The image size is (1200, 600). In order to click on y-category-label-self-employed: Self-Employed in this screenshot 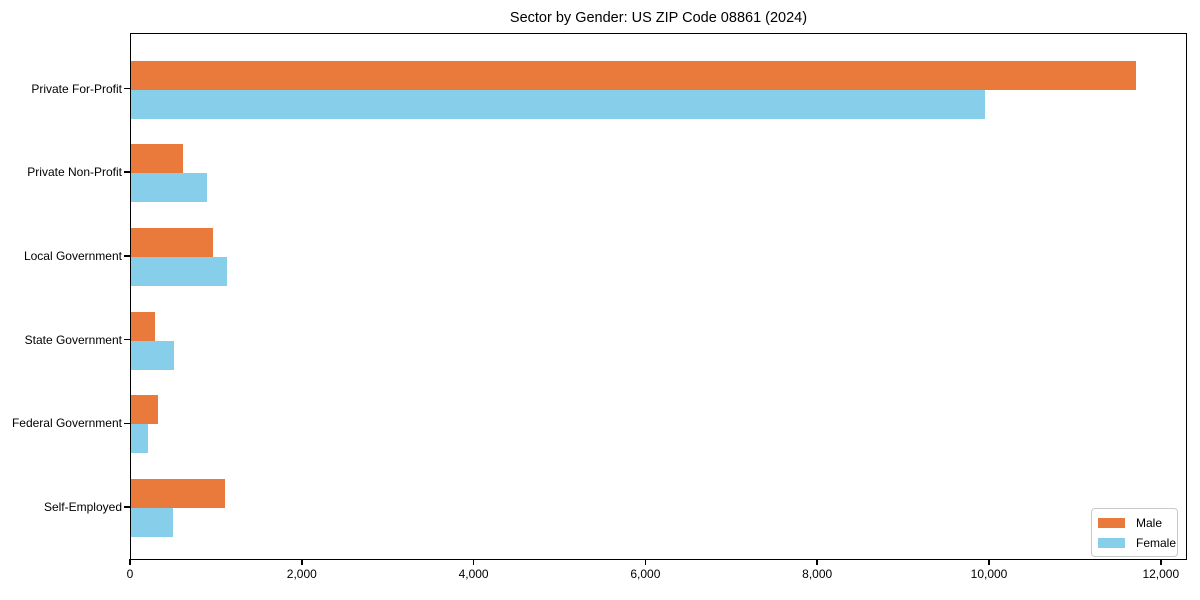, I will do `click(82, 507)`.